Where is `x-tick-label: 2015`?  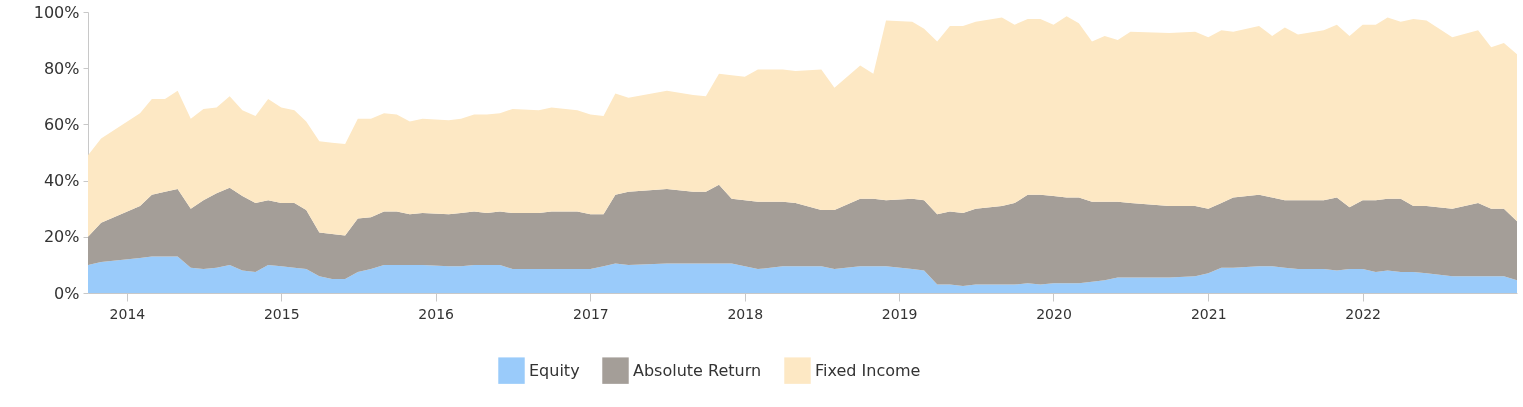
x-tick-label: 2015 is located at coordinates (281, 313).